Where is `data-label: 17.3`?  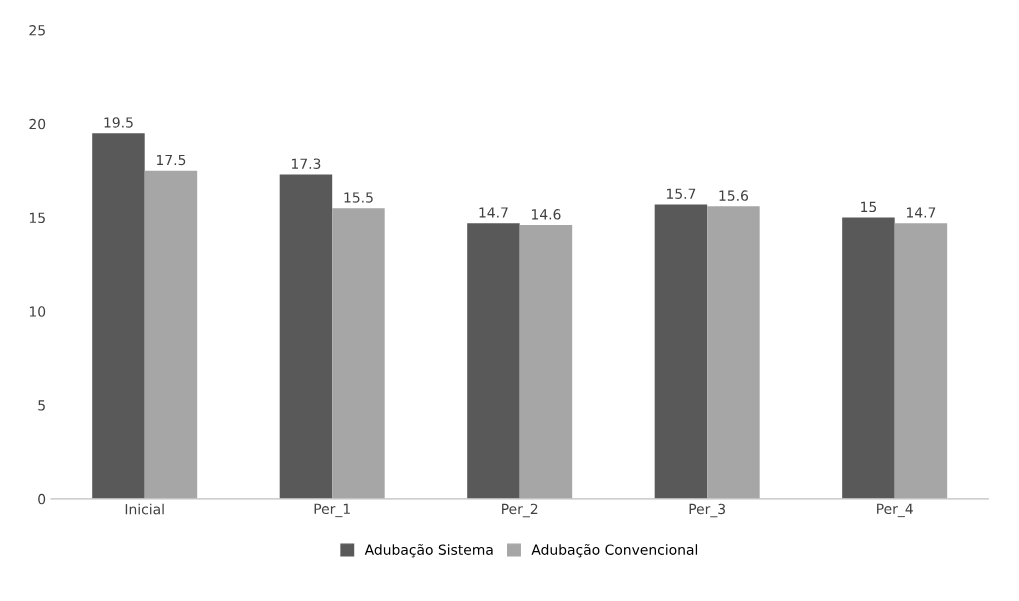 data-label: 17.3 is located at coordinates (306, 163).